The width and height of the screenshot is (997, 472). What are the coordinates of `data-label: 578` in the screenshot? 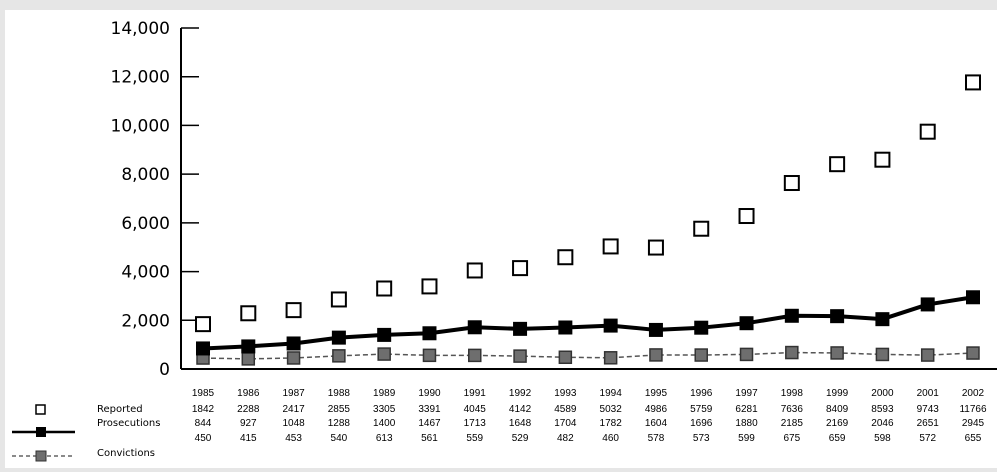 It's located at (656, 438).